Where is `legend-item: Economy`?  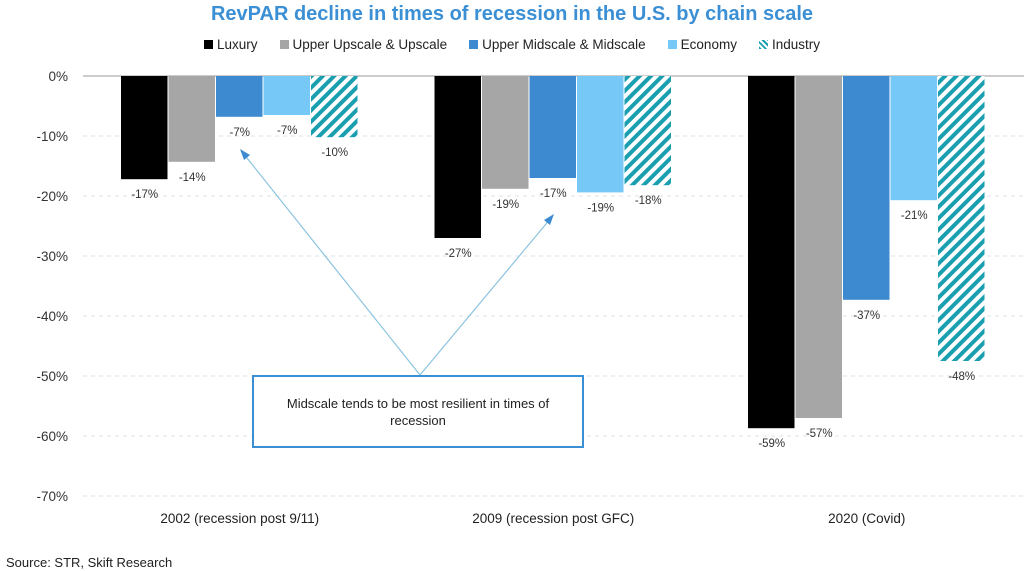
legend-item: Economy is located at coordinates (702, 44).